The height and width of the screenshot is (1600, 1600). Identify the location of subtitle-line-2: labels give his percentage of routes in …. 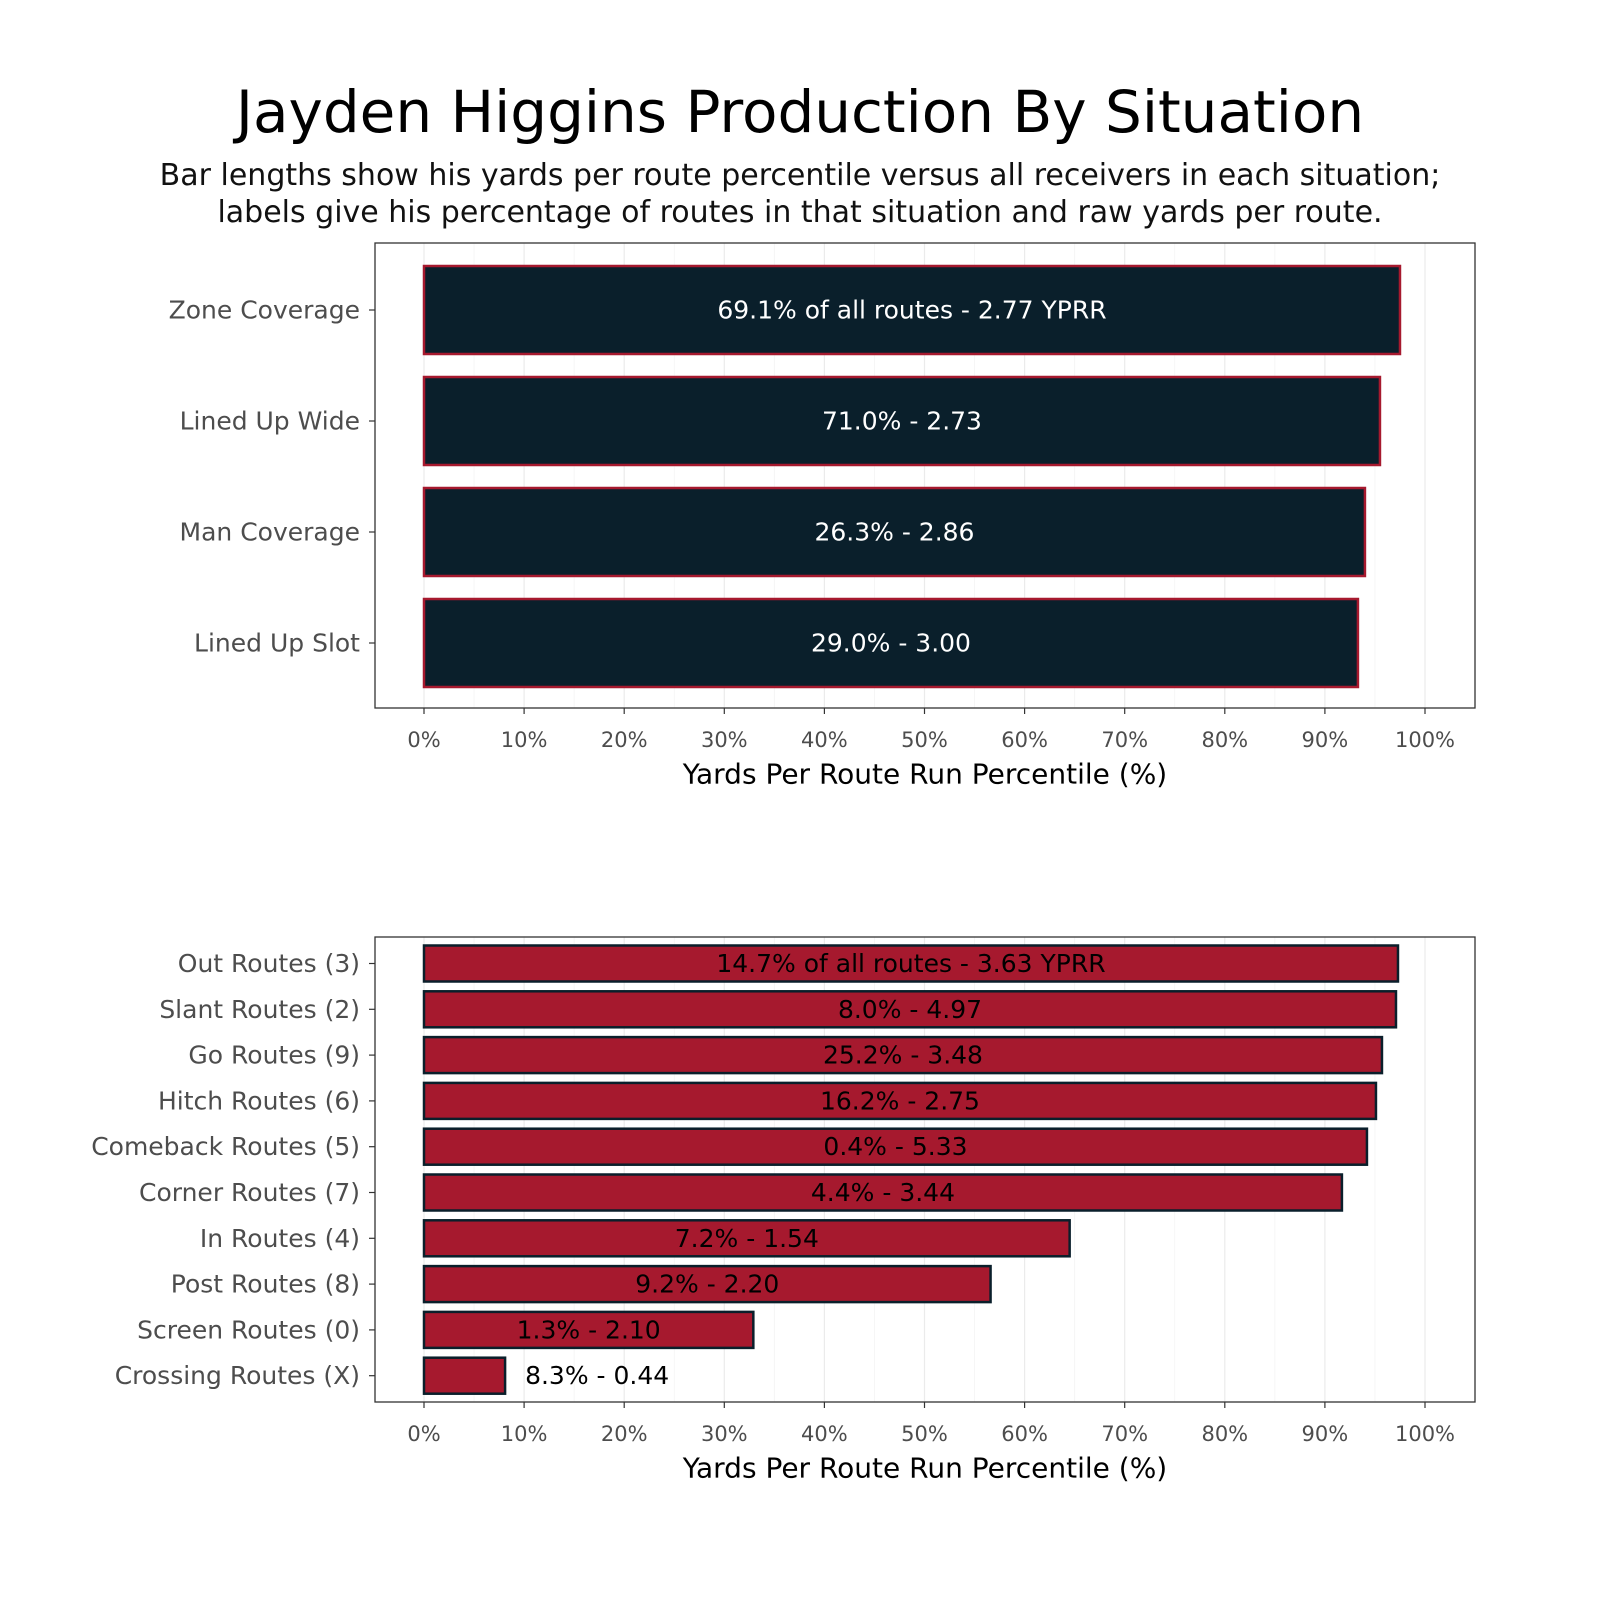
(800, 212).